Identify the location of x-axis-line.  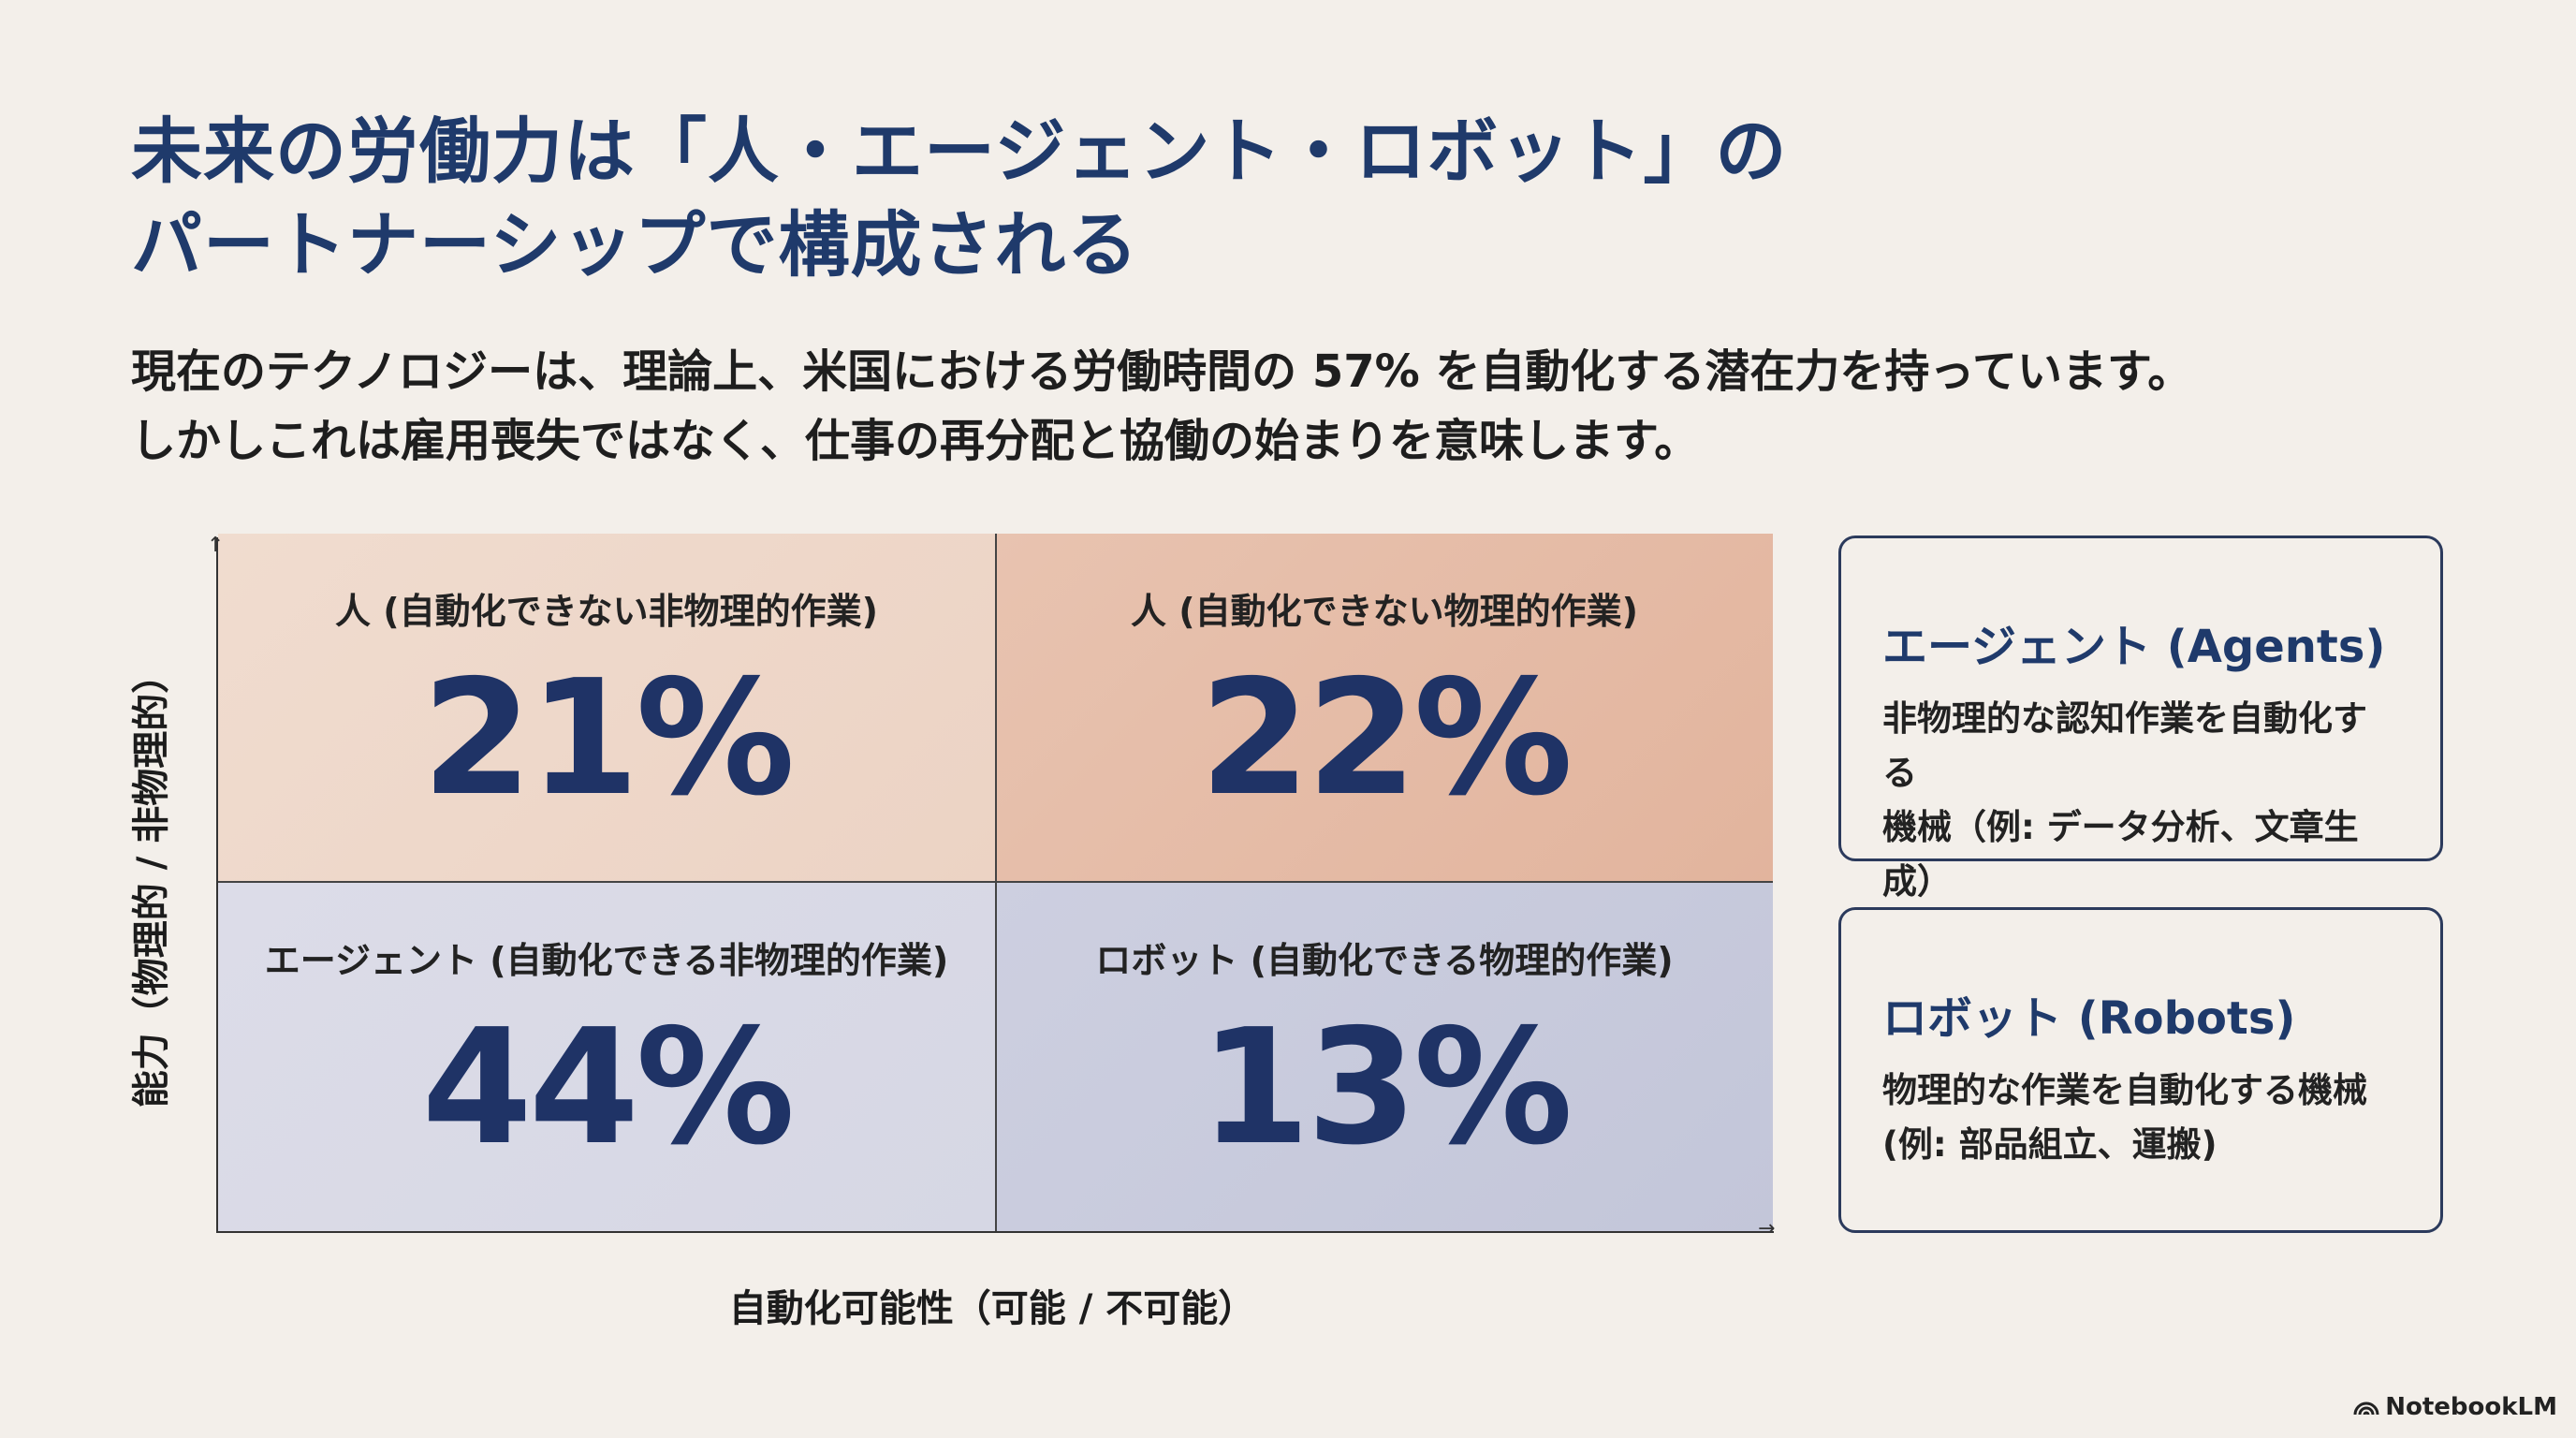
(995, 1232).